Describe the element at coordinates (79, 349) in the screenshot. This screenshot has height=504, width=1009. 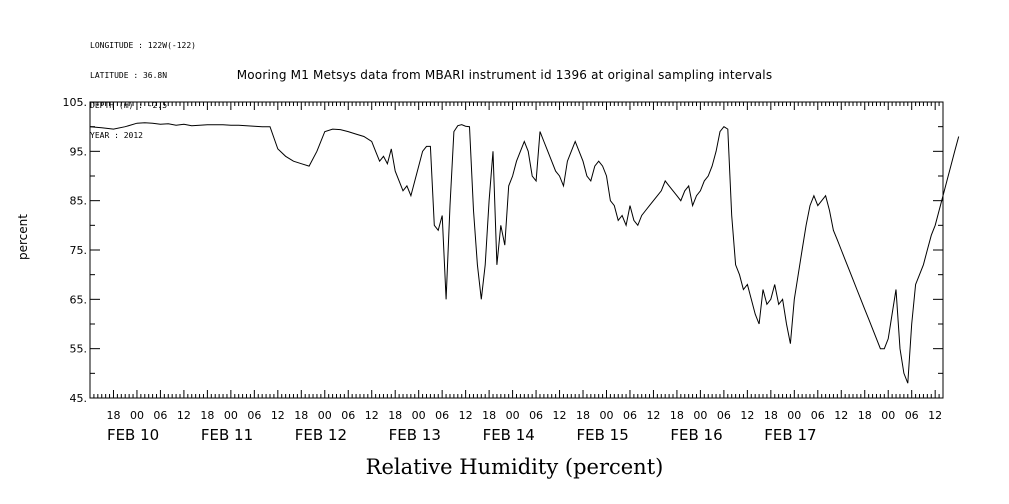
I see `y-tick-label: 55.` at that location.